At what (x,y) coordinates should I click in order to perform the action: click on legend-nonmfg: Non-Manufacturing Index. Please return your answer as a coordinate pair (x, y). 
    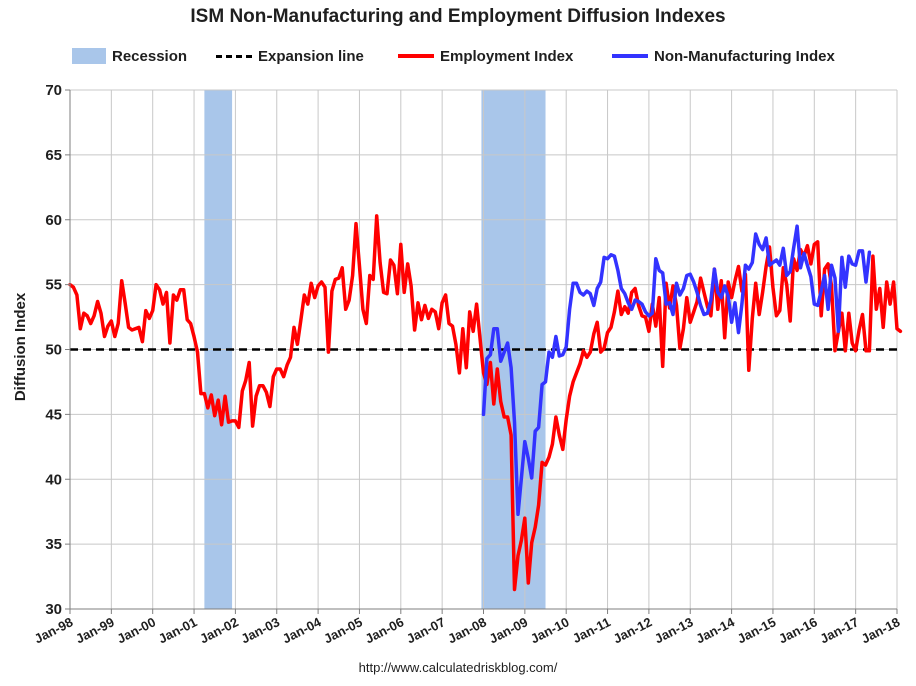
    Looking at the image, I should click on (723, 56).